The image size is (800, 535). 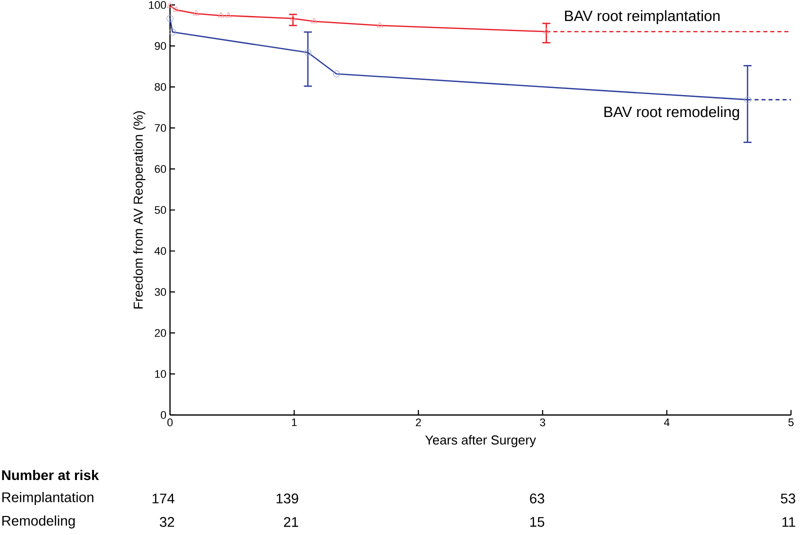 I want to click on x-axis-title: Years after Surgery, so click(x=480, y=441).